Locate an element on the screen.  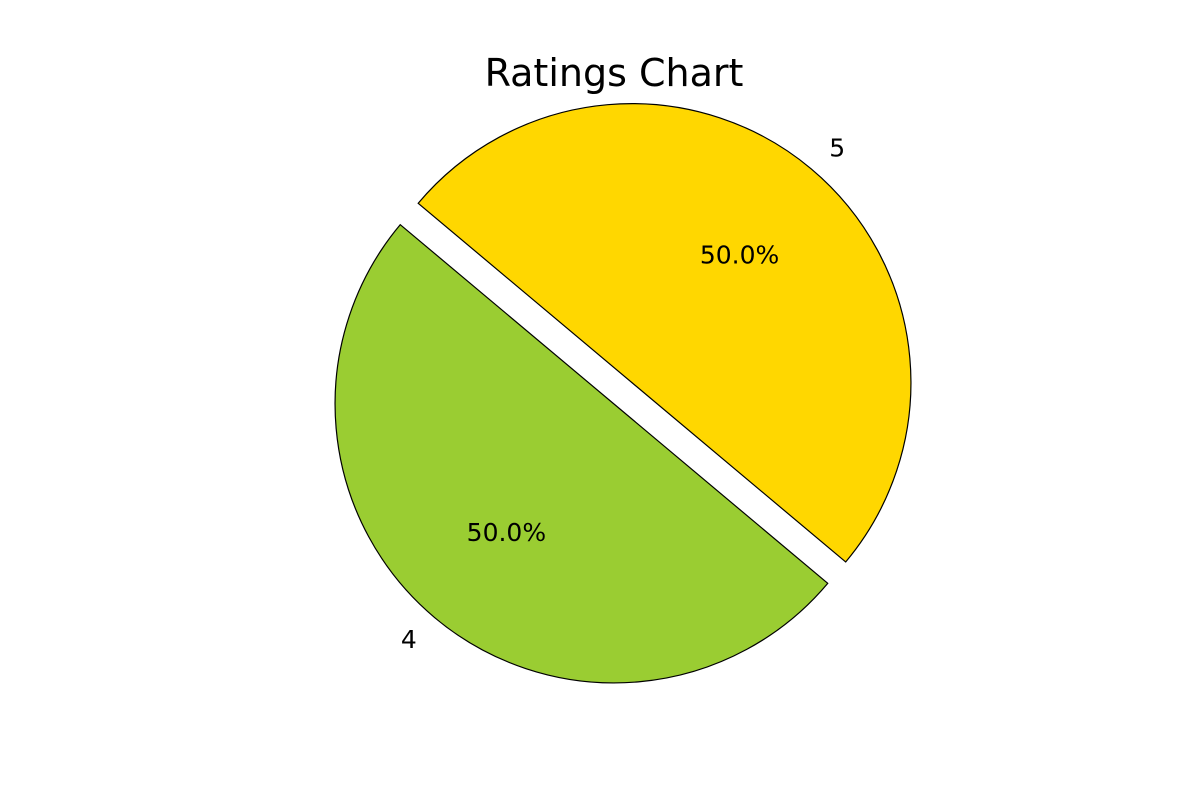
slice-label-4: 4 is located at coordinates (409, 639).